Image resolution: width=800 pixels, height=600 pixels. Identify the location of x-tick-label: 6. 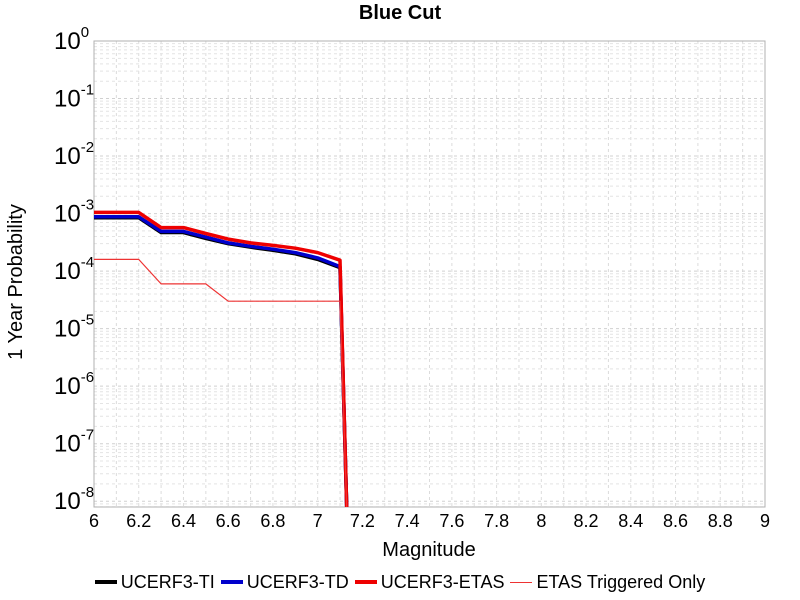
(94, 521).